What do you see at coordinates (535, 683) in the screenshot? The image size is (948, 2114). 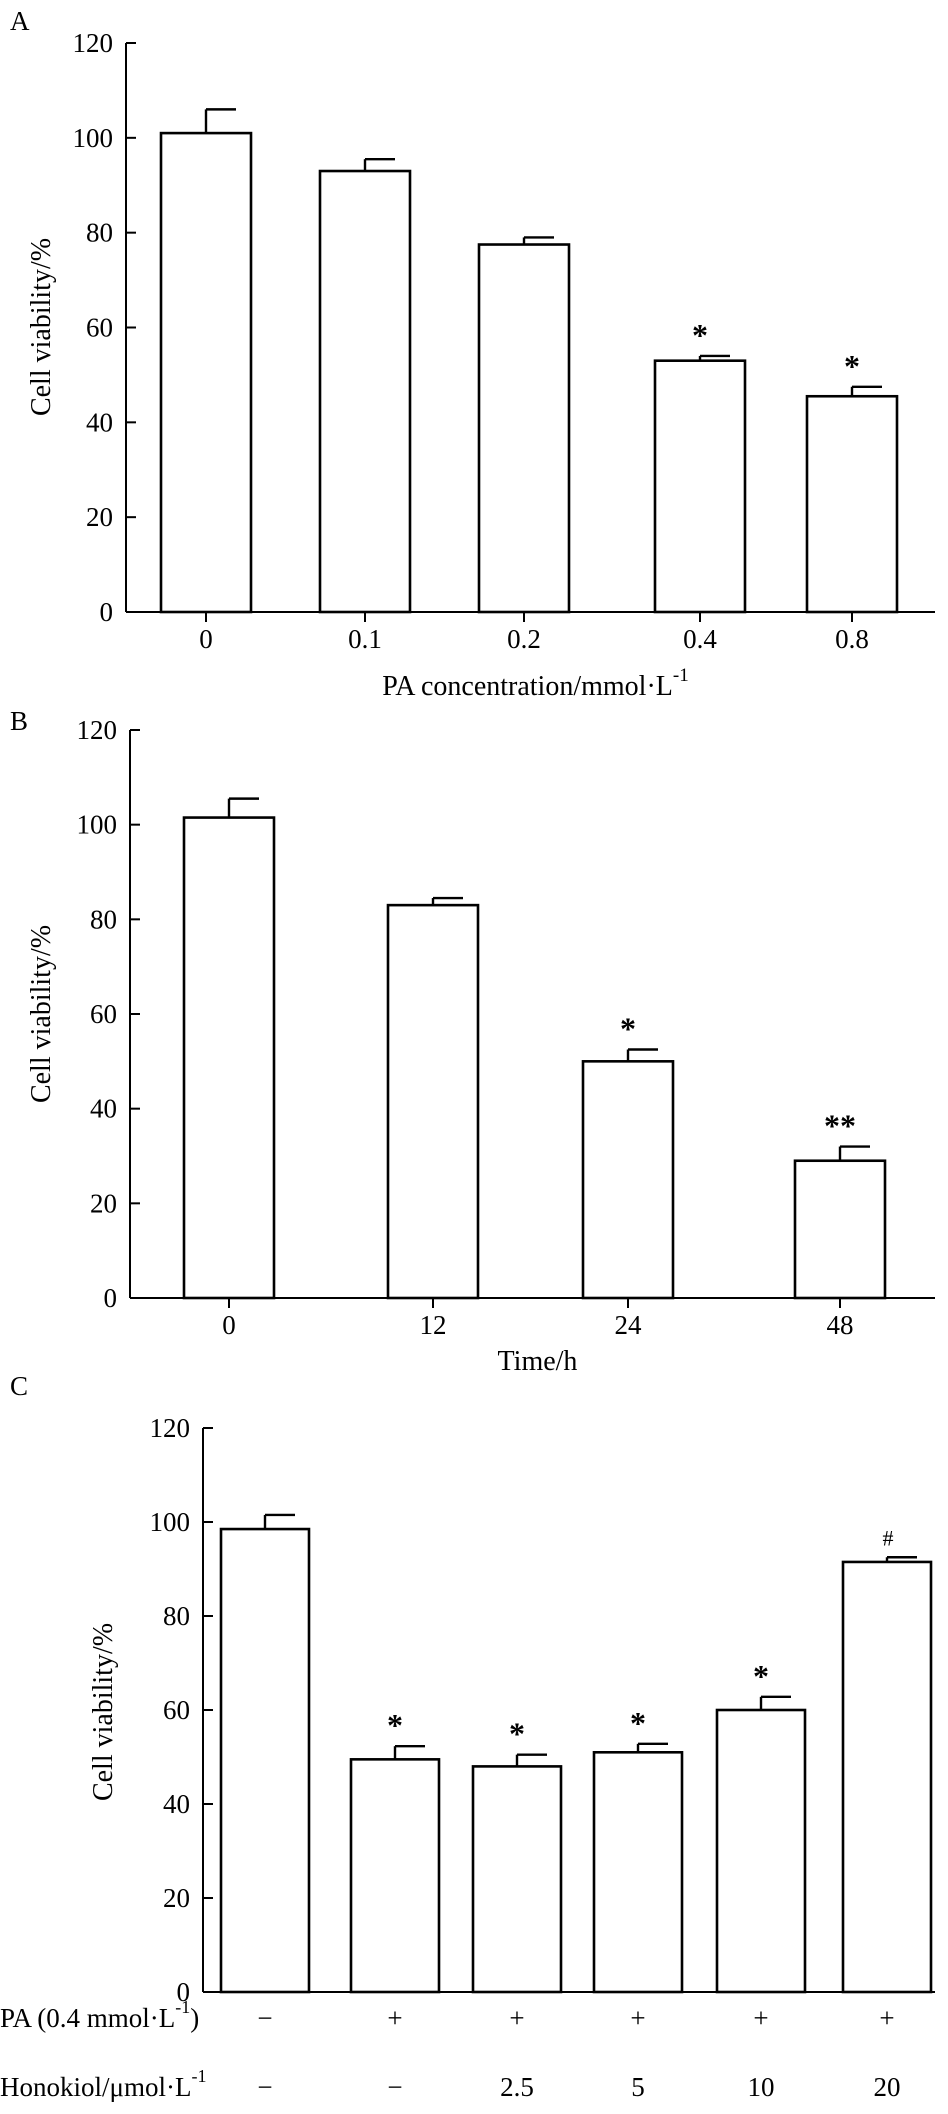 I see `x-axis-label: PA concentration/mmol·L-1` at bounding box center [535, 683].